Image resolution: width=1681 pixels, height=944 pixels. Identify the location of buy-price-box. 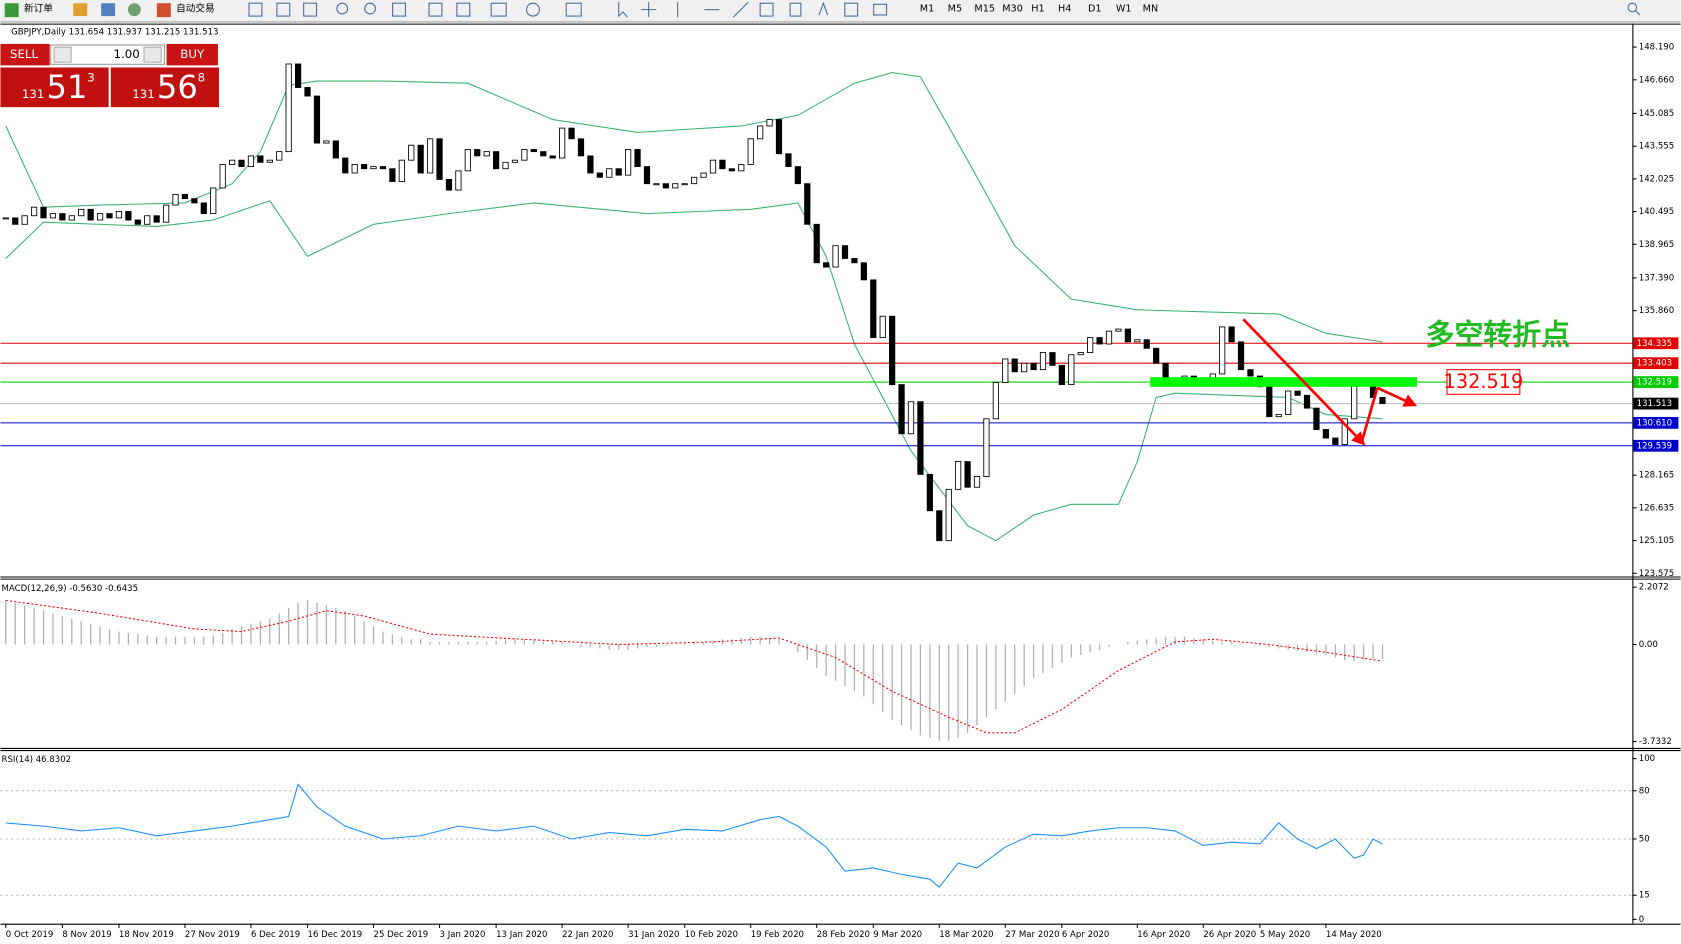
(165, 87).